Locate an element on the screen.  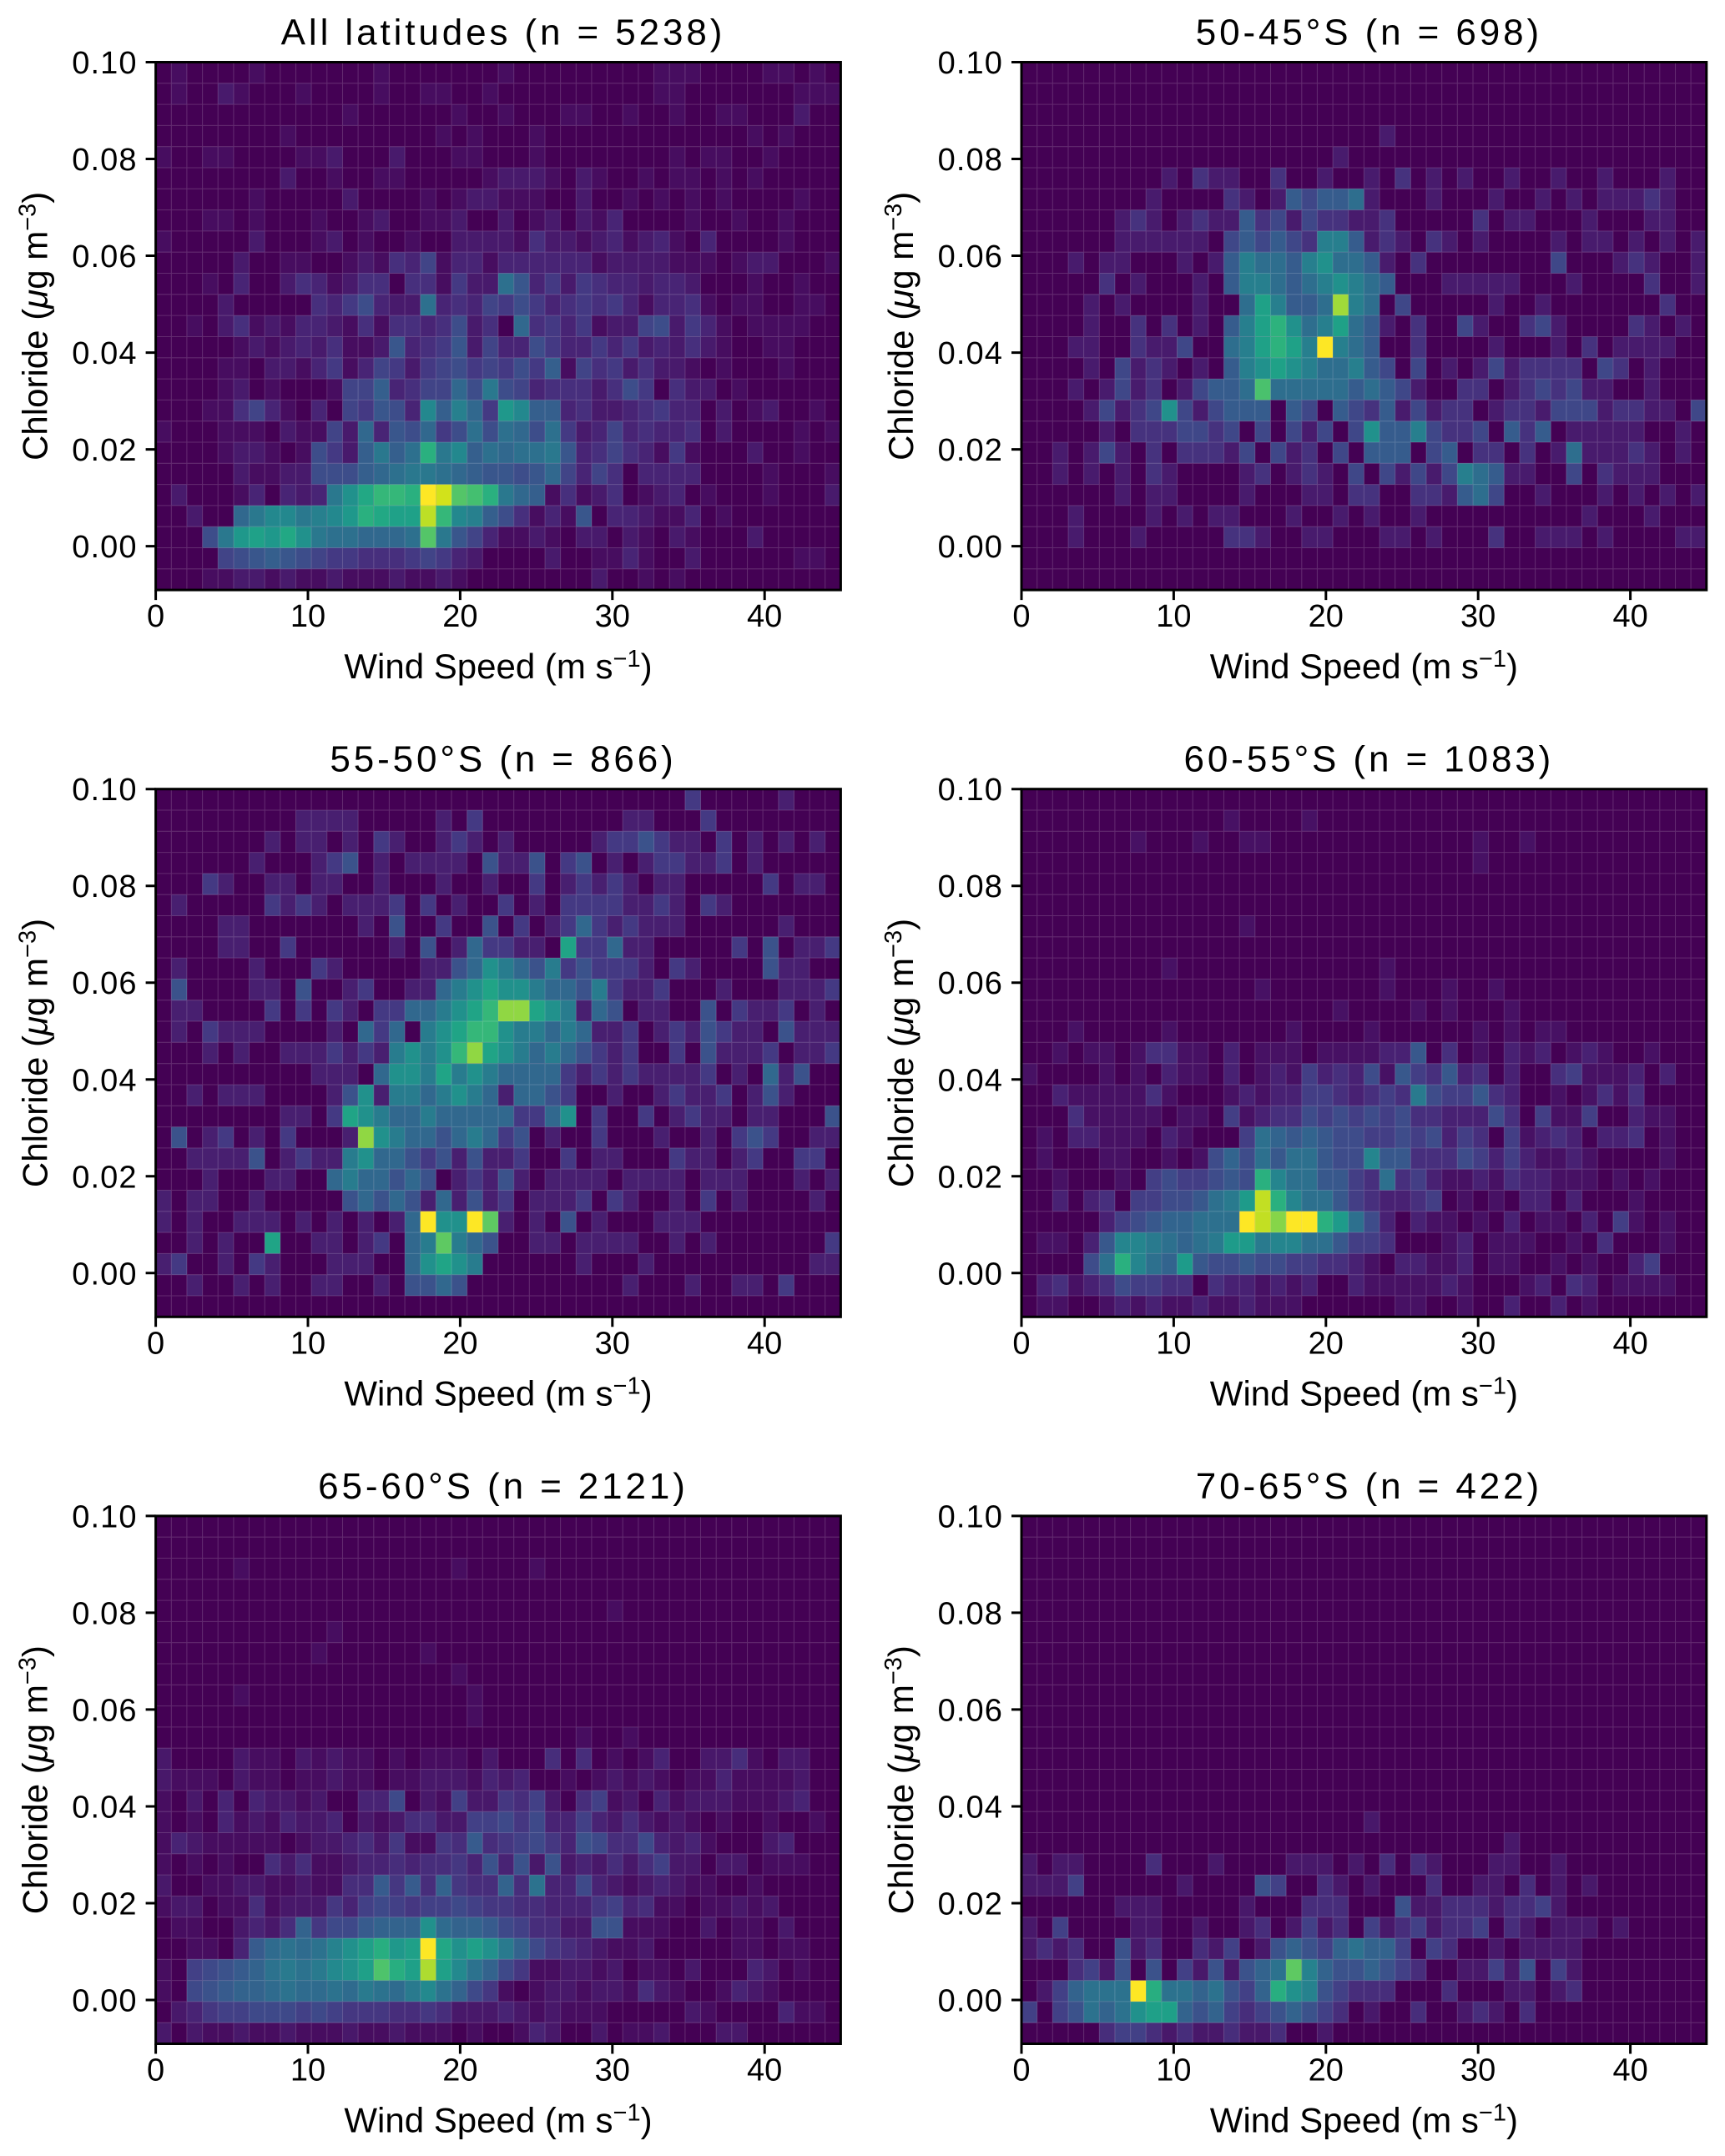
svg-text: 70-65°S (n = 422) is located at coordinates (1369, 1486).